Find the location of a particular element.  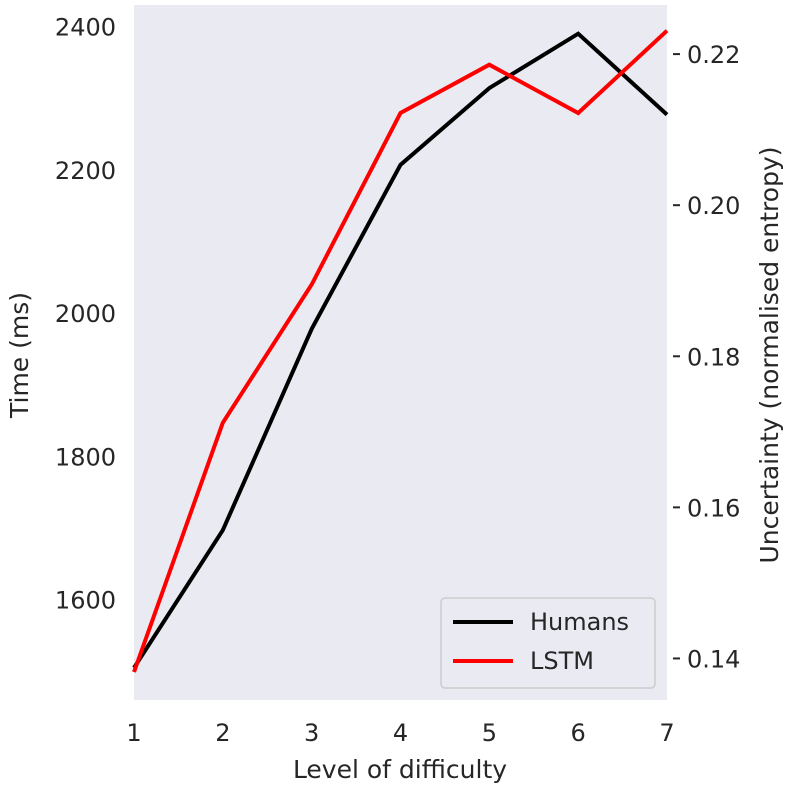

left-y-tick-label: 2200 is located at coordinates (85, 171).